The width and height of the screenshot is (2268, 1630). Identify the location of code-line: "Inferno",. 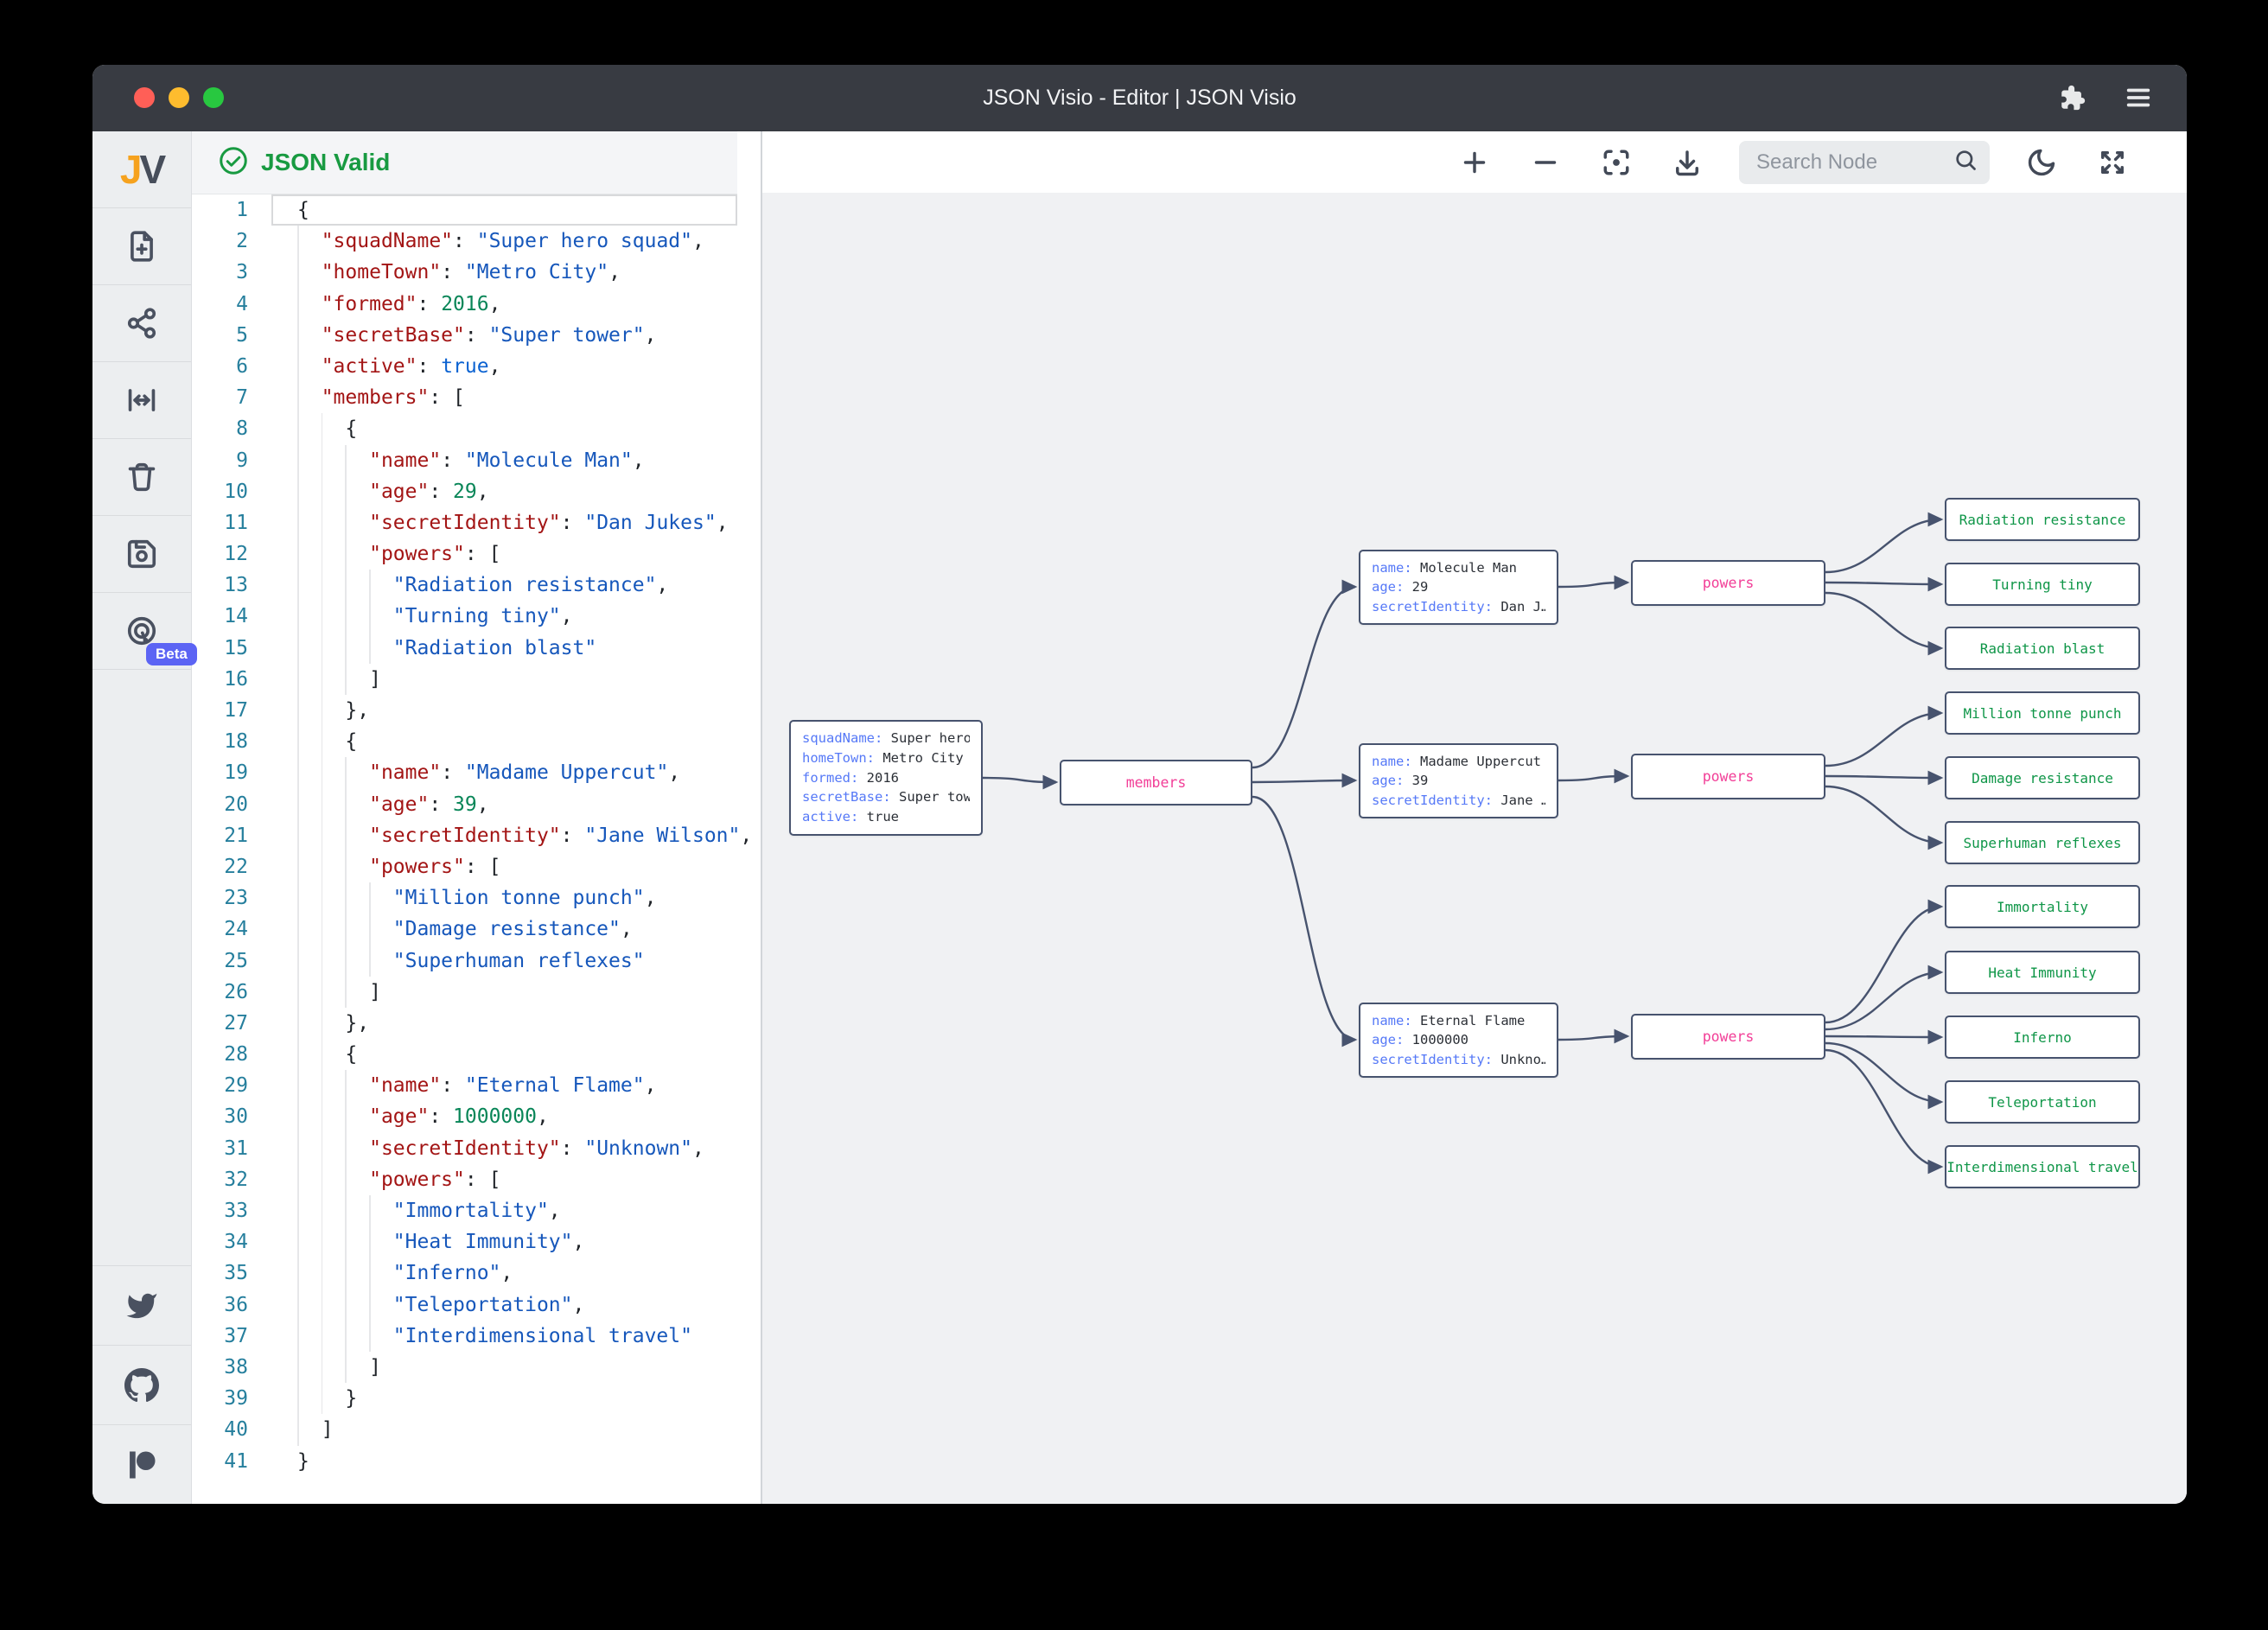
(476, 1273).